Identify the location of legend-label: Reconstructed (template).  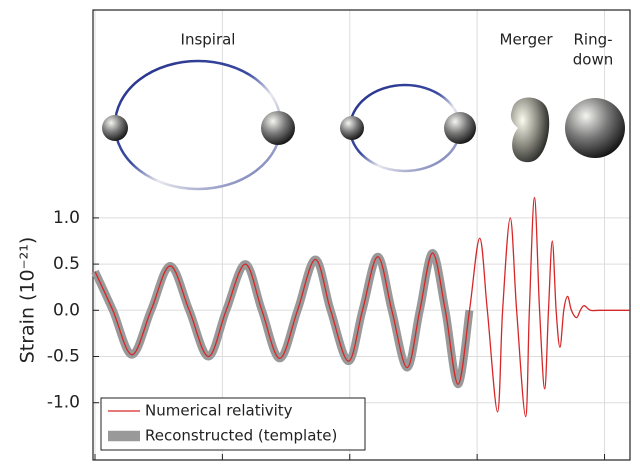
(241, 436).